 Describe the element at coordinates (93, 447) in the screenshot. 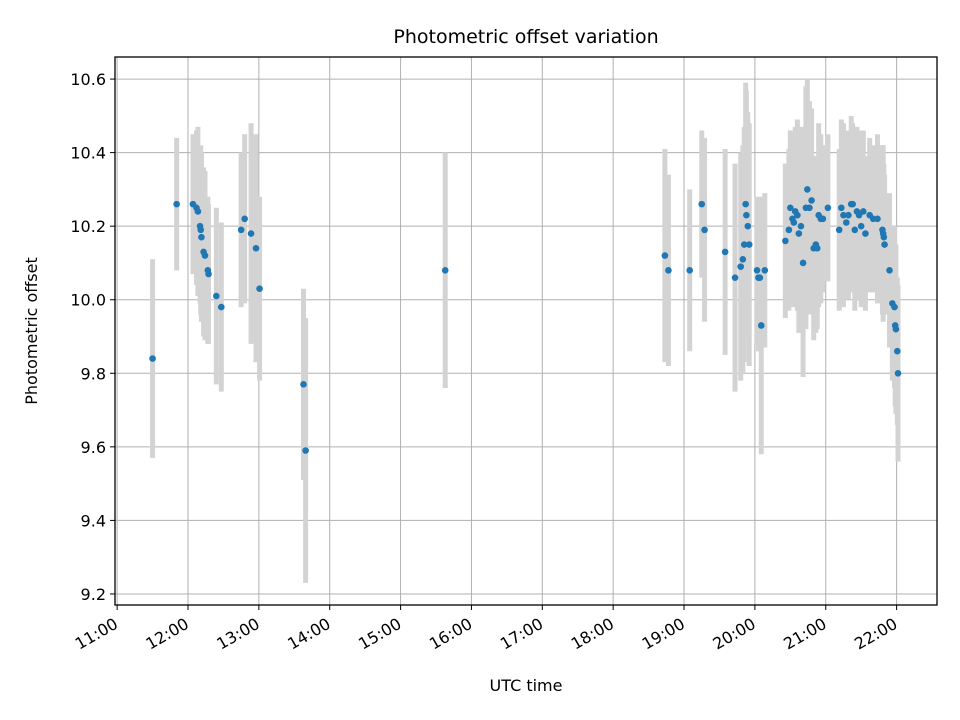

I see `y-tick-label: 9.6` at that location.